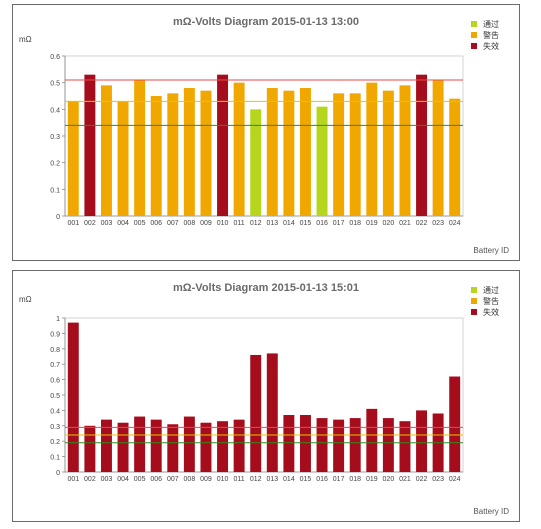  Describe the element at coordinates (55, 365) in the screenshot. I see `y-tick-label: 0.7` at that location.